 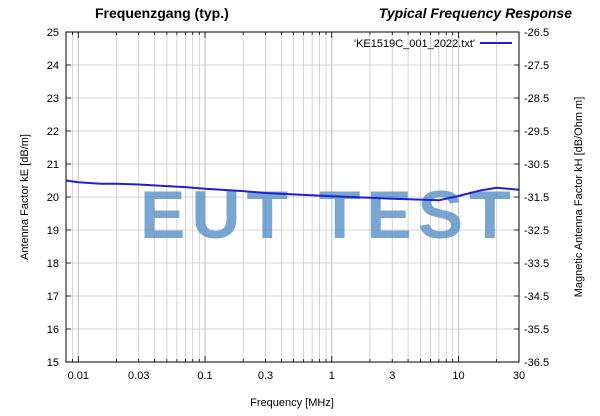 I want to click on y-tick-label: 21, so click(x=53, y=165).